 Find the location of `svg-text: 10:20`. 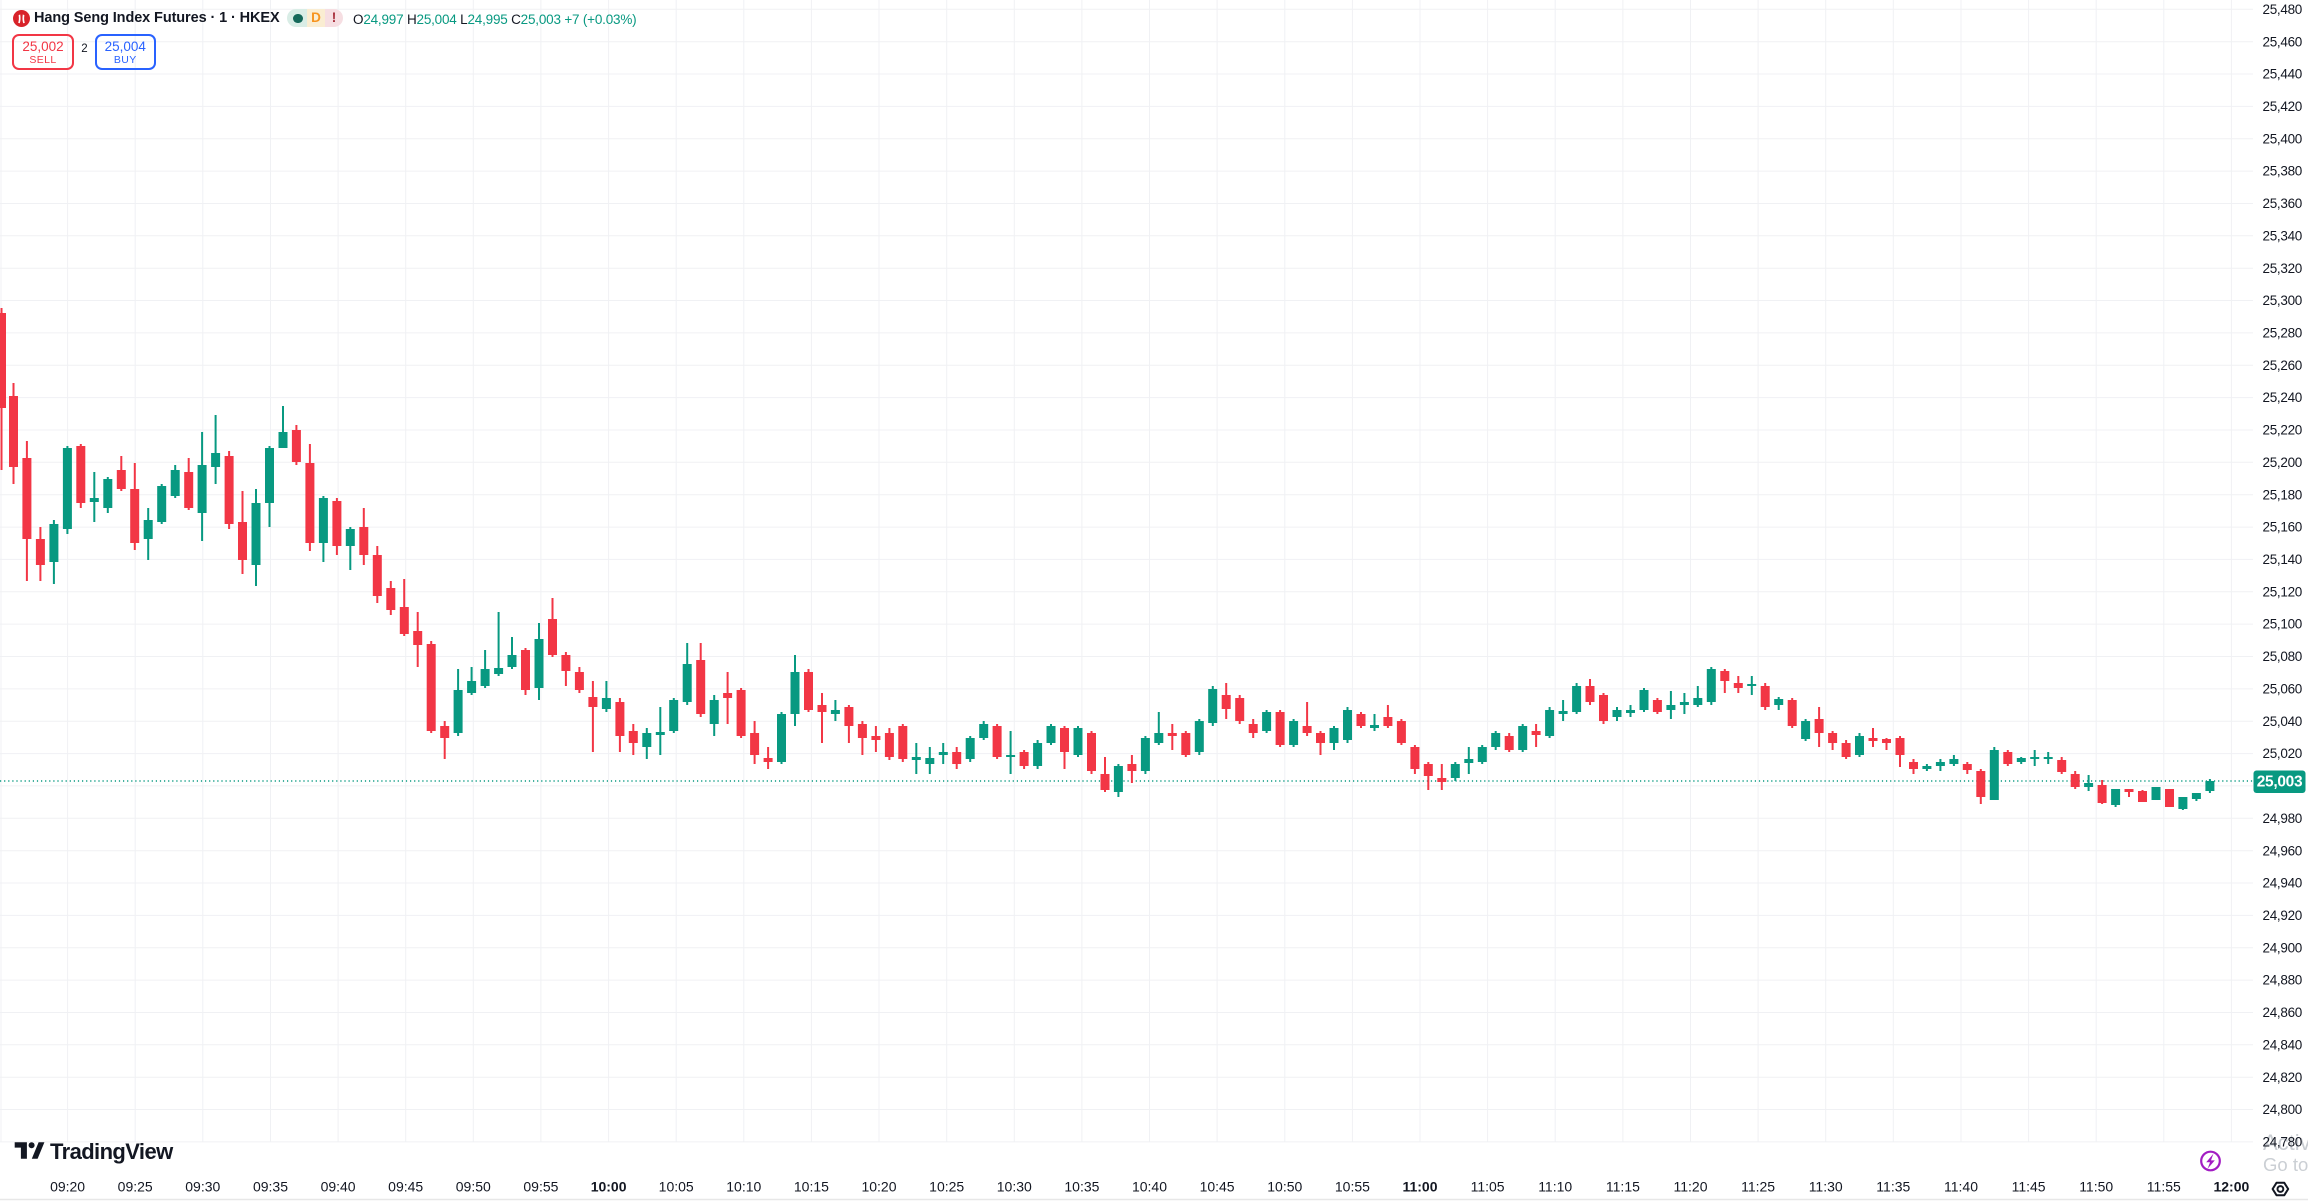

svg-text: 10:20 is located at coordinates (878, 1187).